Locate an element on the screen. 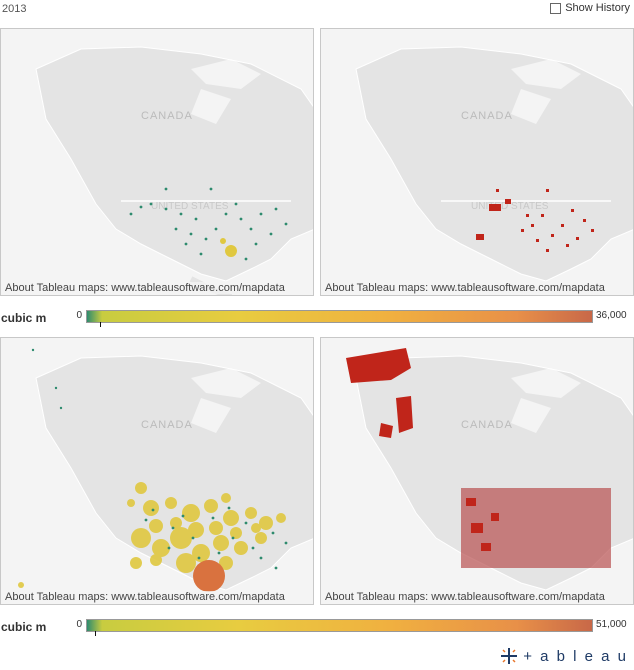 The width and height of the screenshot is (634, 670). scale-top-min: 0 is located at coordinates (79, 315).